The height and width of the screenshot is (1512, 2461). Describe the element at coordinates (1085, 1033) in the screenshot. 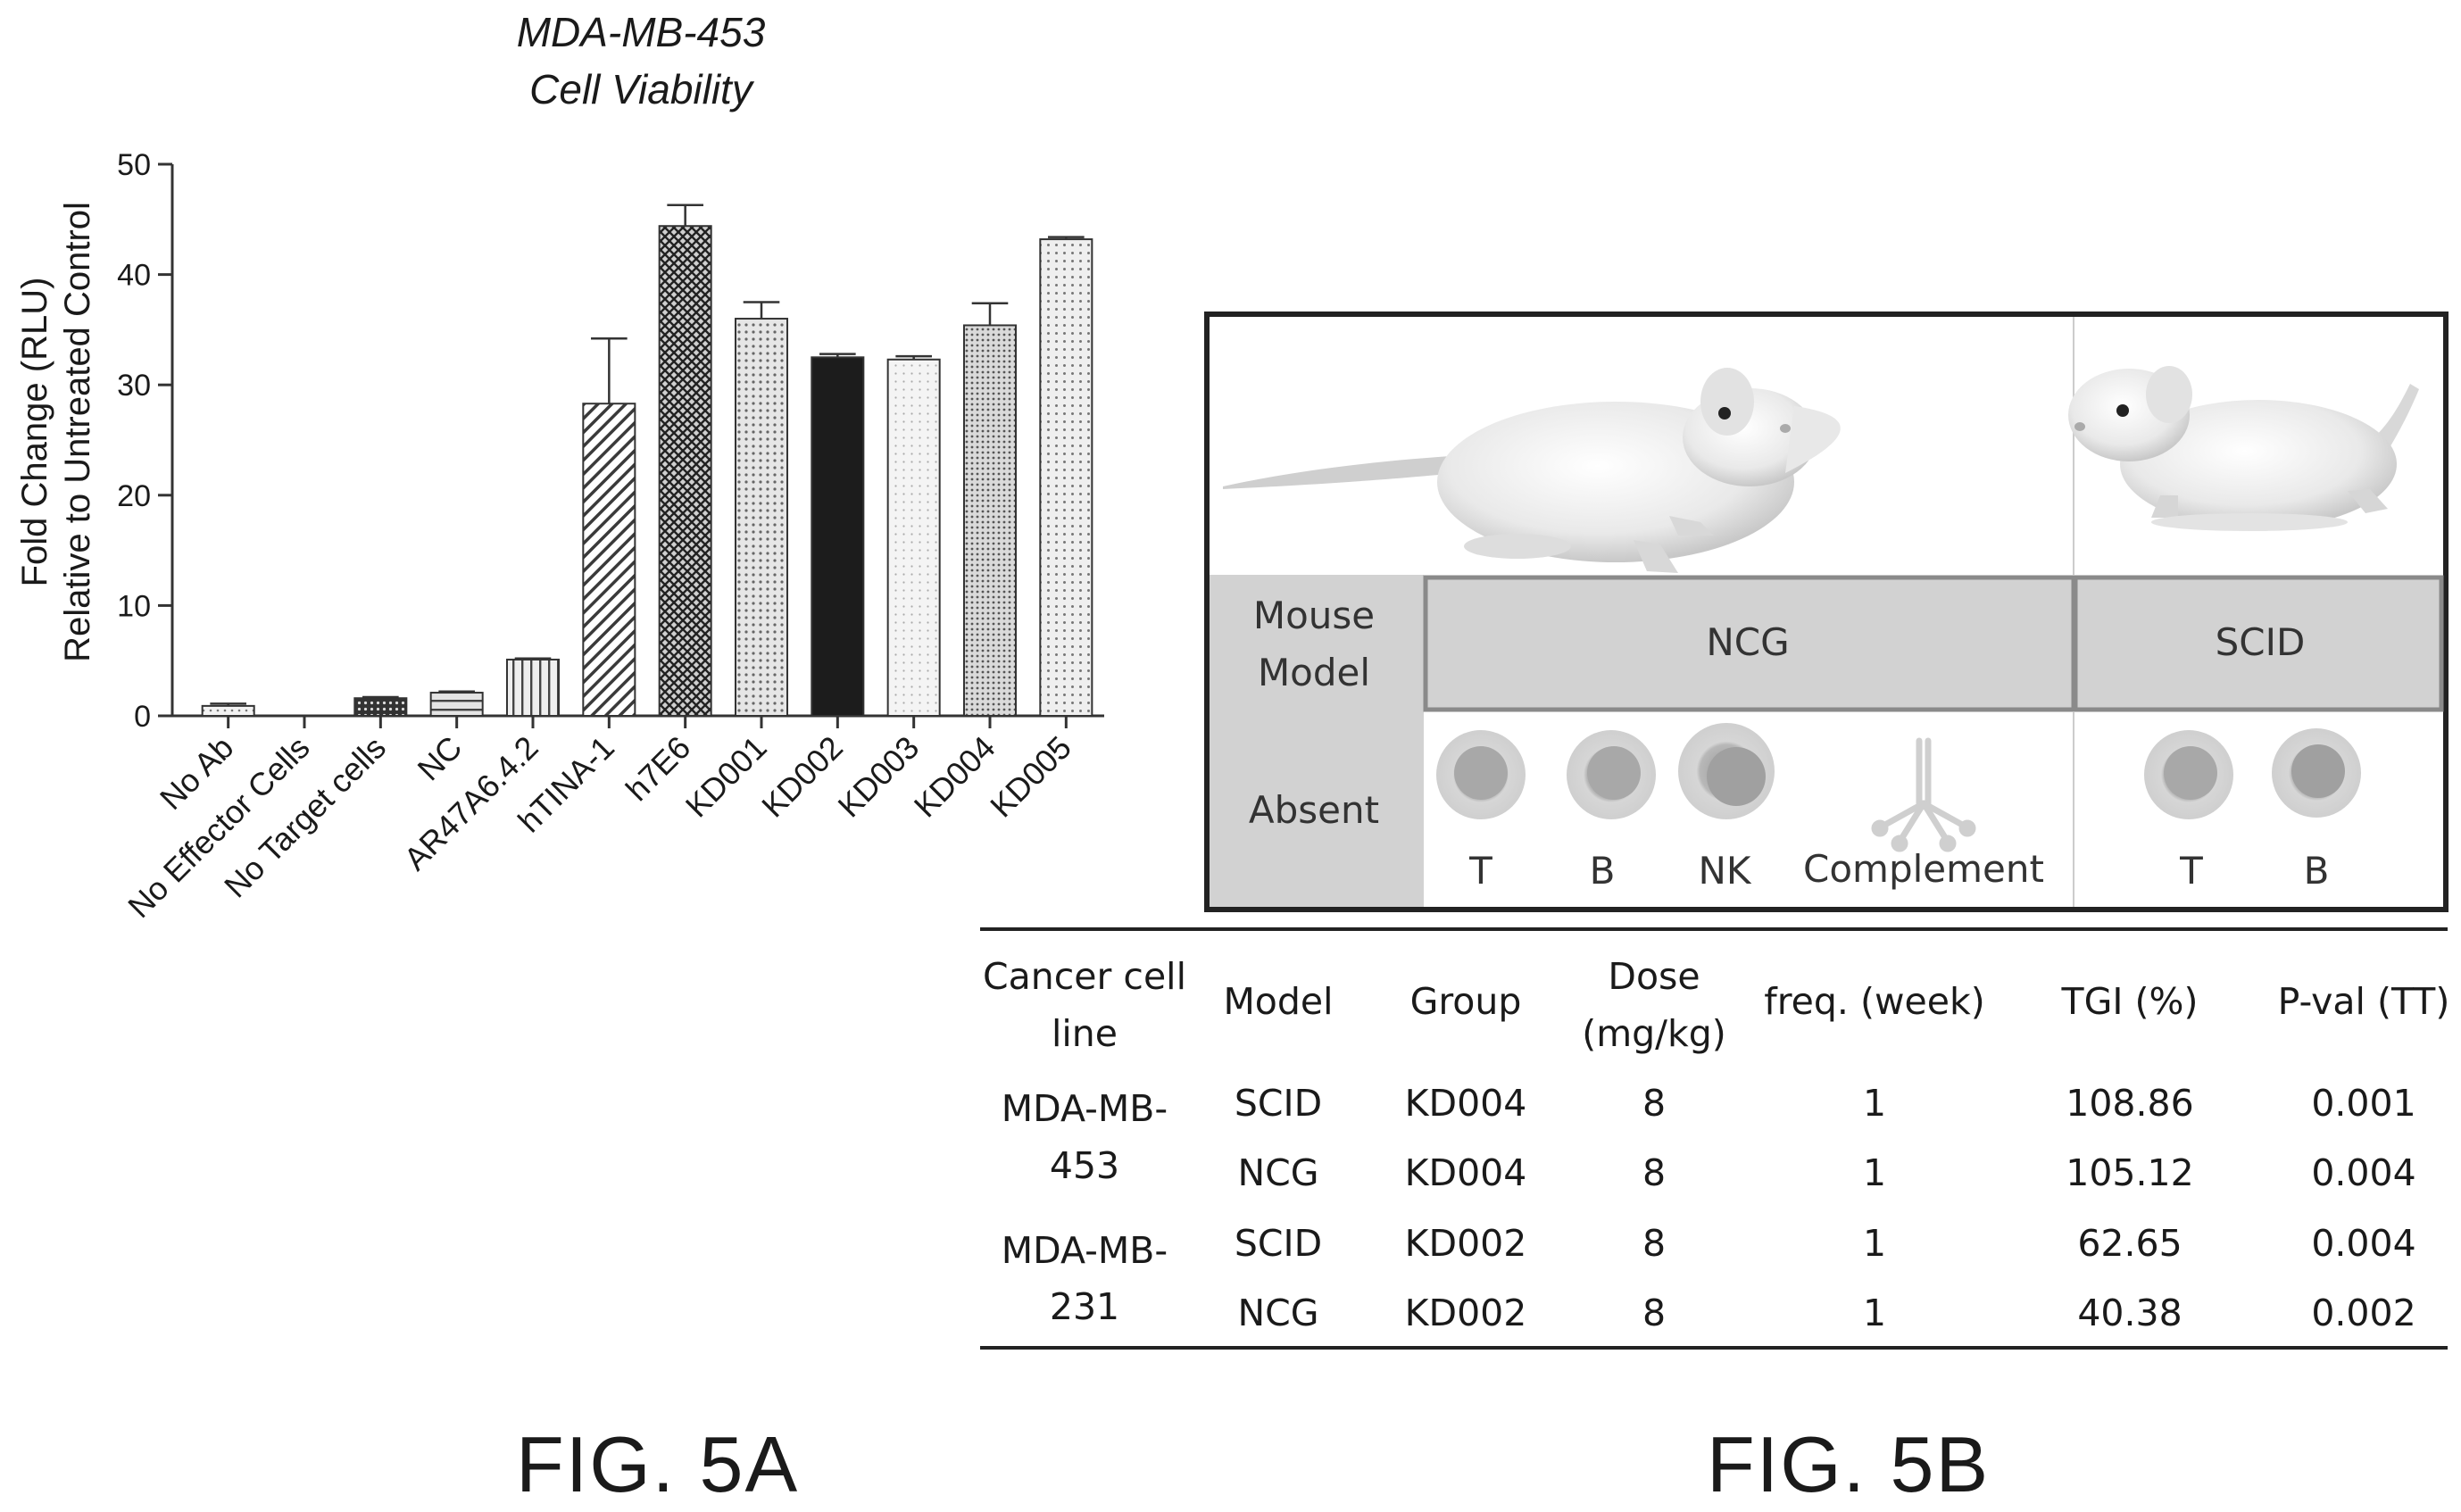

I see `table-header: line` at that location.